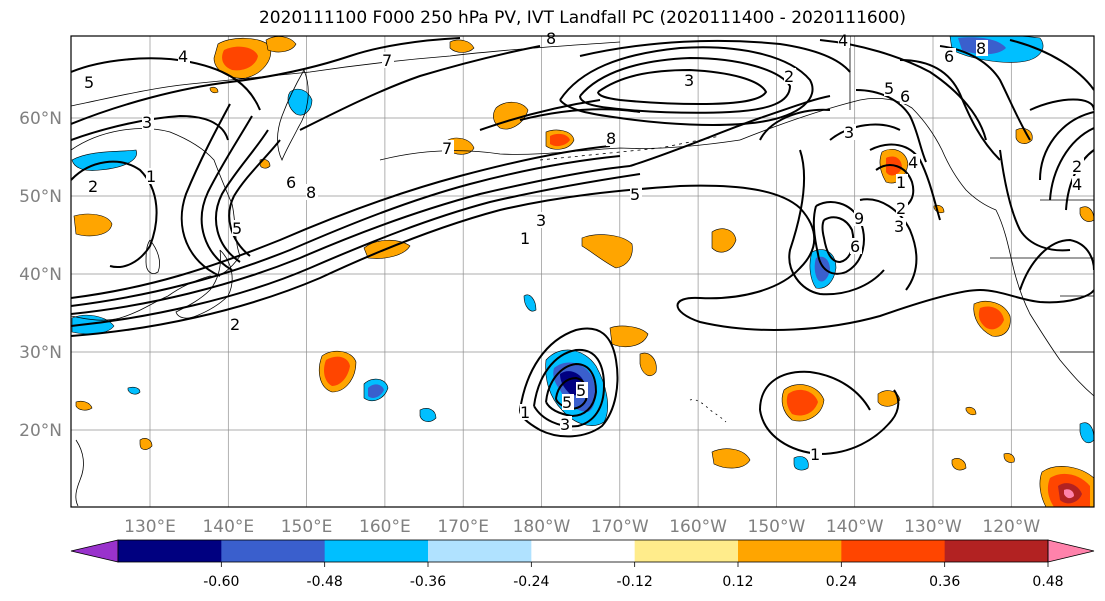 This screenshot has width=1105, height=601. I want to click on coast-asia, so click(156, 224).